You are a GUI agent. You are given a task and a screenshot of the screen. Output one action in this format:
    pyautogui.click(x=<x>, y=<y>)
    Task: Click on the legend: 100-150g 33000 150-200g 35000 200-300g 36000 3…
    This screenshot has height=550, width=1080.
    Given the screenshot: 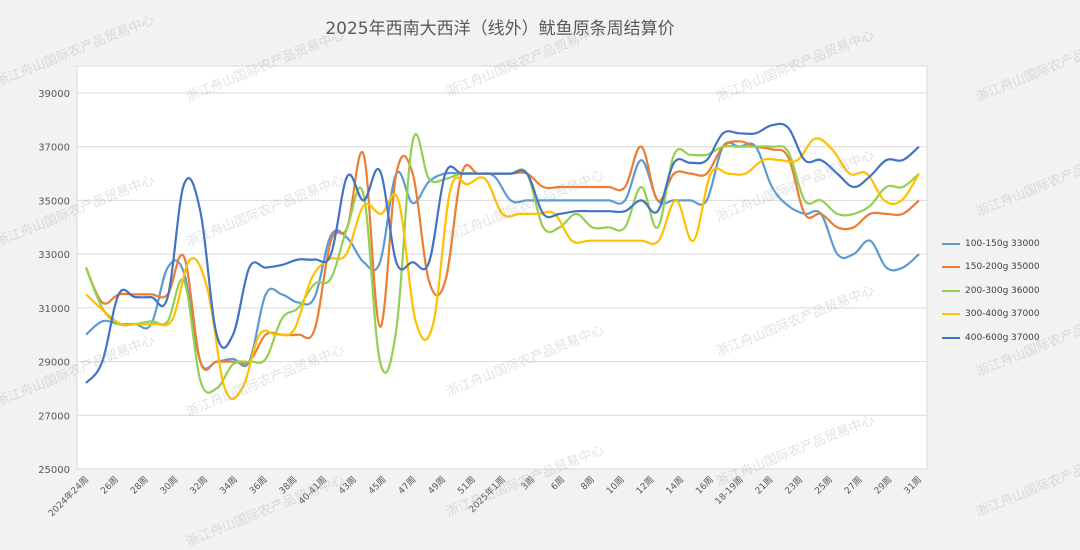 What is the action you would take?
    pyautogui.click(x=991, y=291)
    